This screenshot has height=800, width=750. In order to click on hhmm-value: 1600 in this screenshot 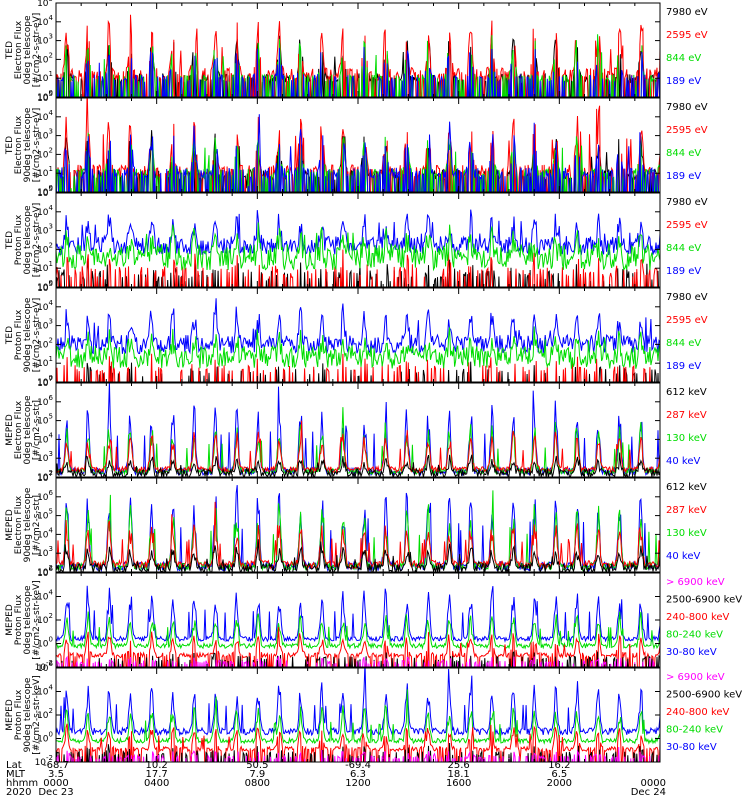, I will do `click(458, 783)`.